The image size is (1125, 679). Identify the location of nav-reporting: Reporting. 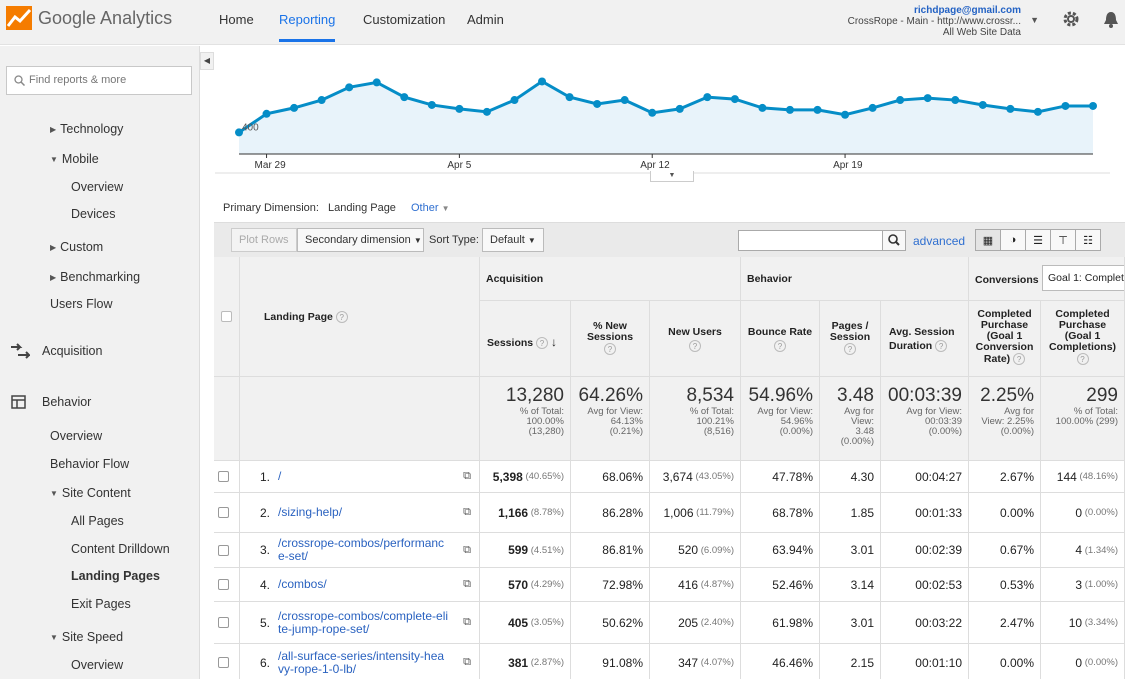
(307, 27).